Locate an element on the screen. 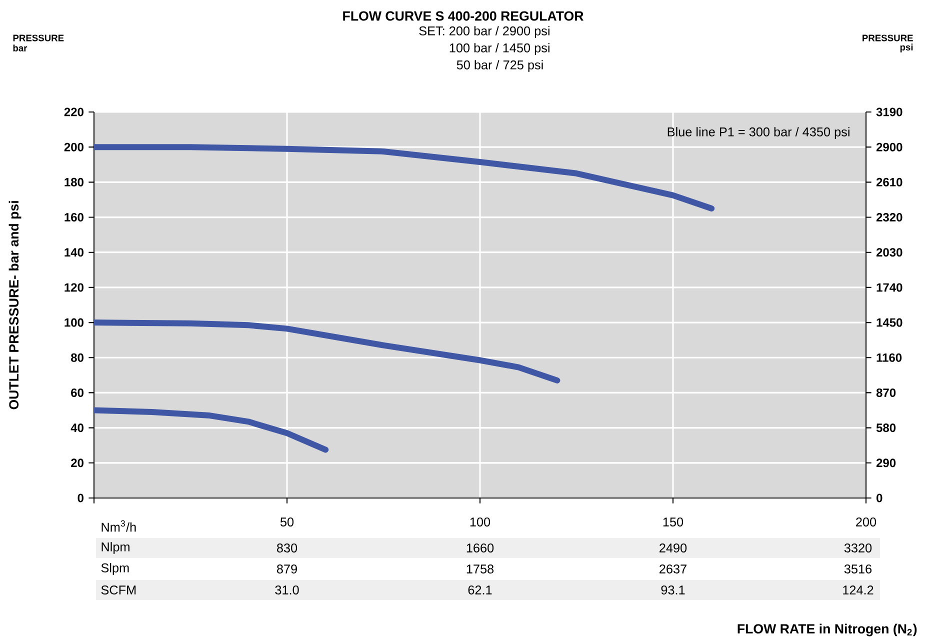  y-tick-label: 200 is located at coordinates (74, 147).